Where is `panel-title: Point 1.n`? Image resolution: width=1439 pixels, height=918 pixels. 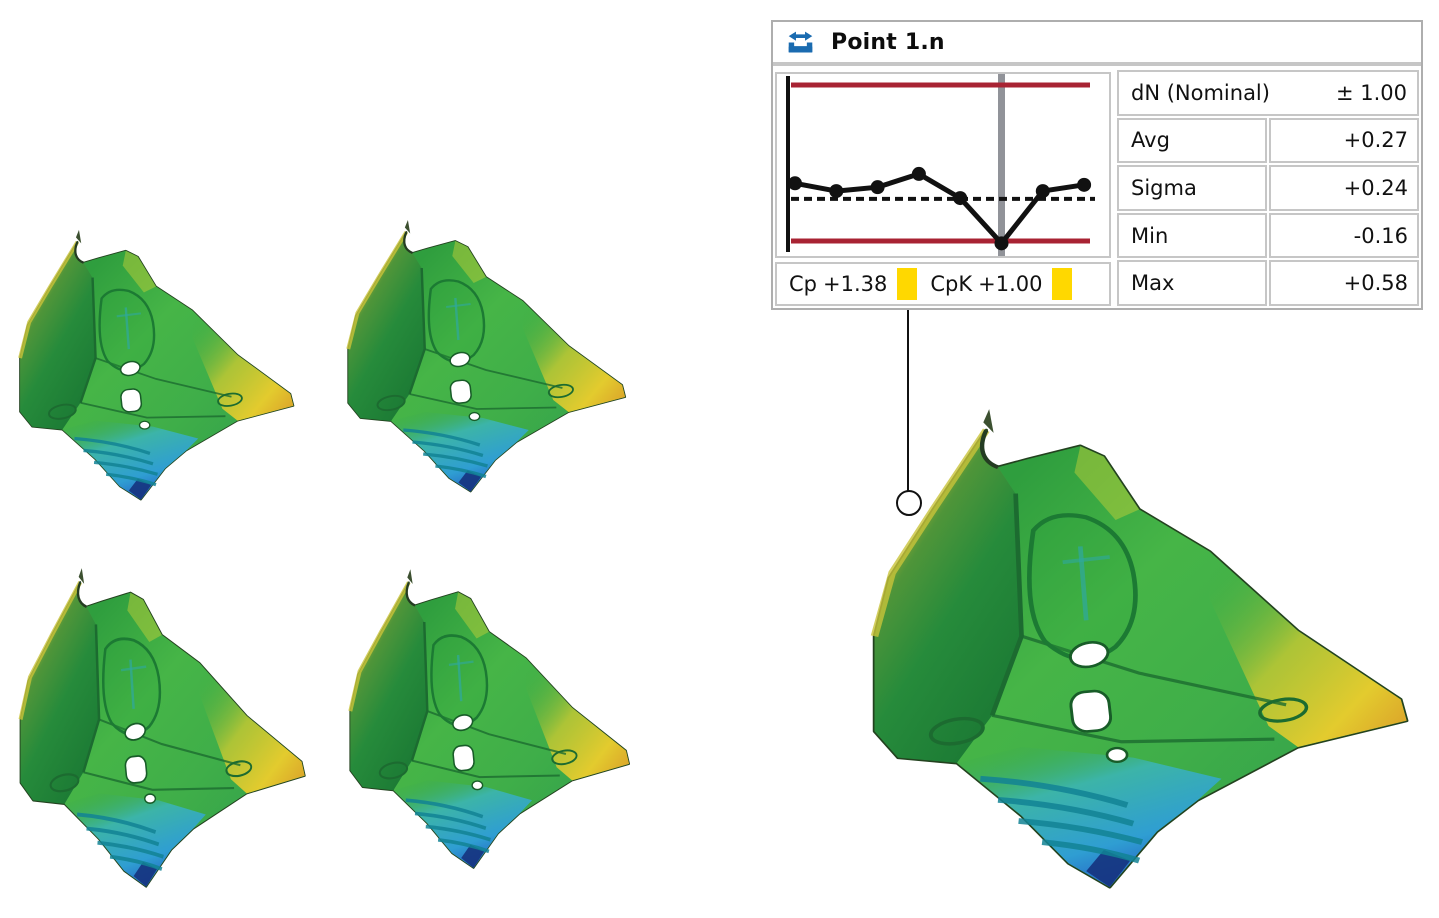 panel-title: Point 1.n is located at coordinates (888, 42).